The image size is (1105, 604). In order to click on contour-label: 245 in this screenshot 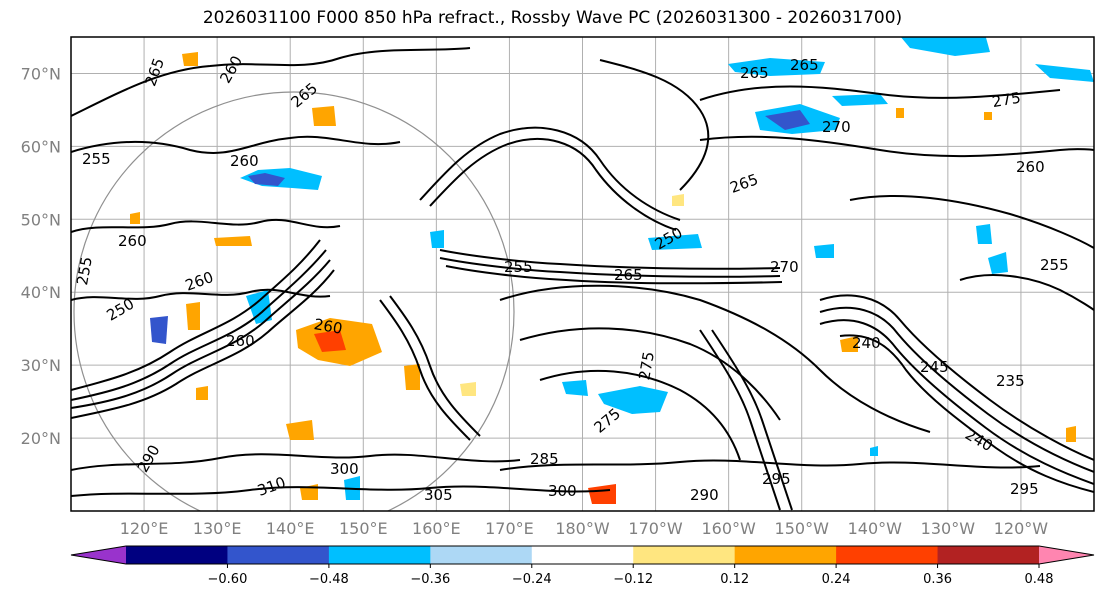, I will do `click(934, 367)`.